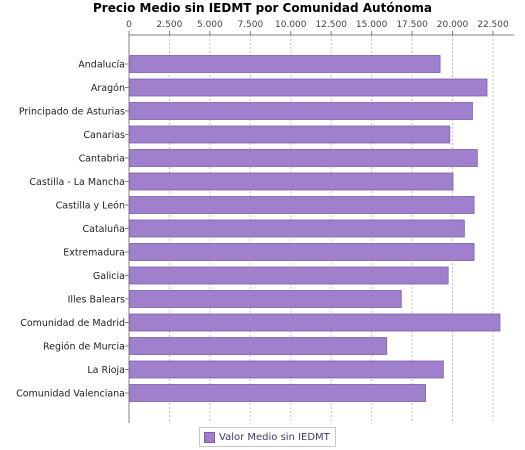 The width and height of the screenshot is (525, 450). What do you see at coordinates (412, 25) in the screenshot?
I see `x-tick-label: 17.500` at bounding box center [412, 25].